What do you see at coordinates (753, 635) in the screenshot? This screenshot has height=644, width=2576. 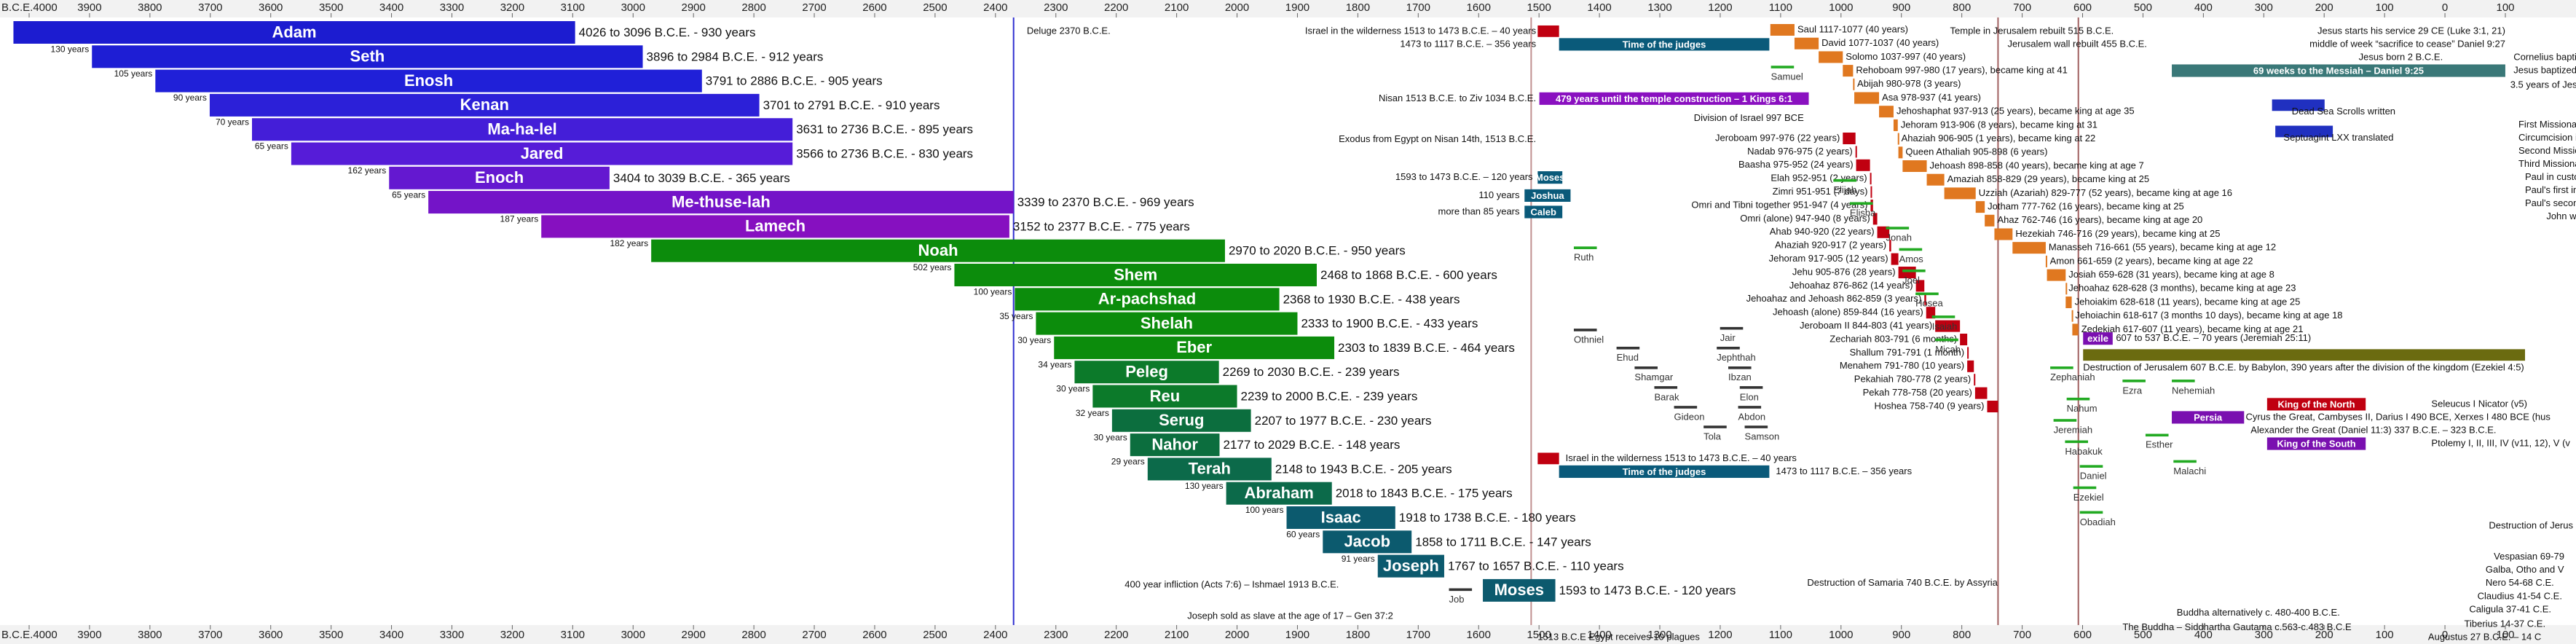 I see `axis-label: 2800` at bounding box center [753, 635].